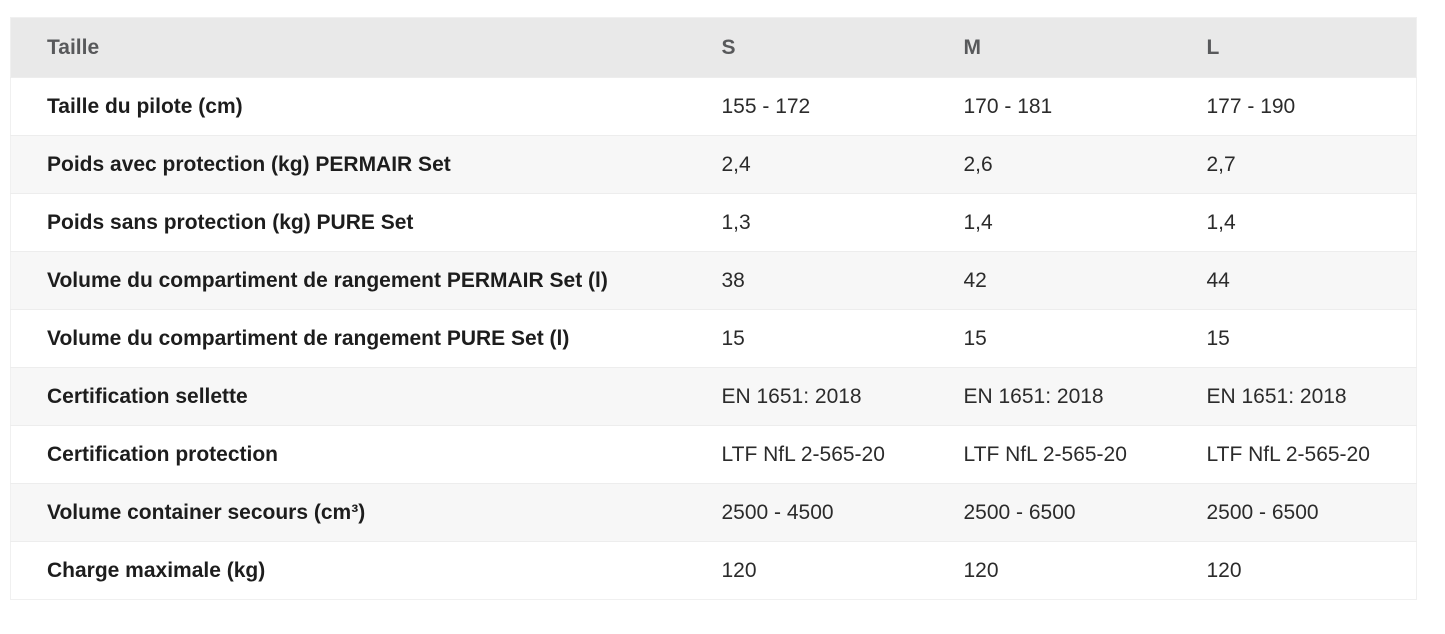 This screenshot has width=1445, height=634. Describe the element at coordinates (817, 512) in the screenshot. I see `row-value: 2500 - 4500` at that location.